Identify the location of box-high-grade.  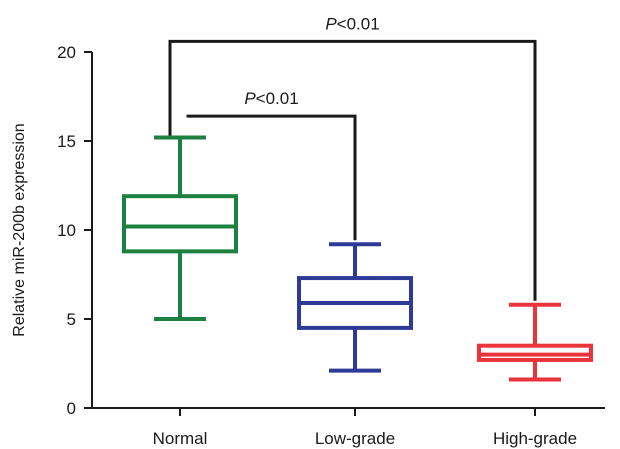
(535, 342).